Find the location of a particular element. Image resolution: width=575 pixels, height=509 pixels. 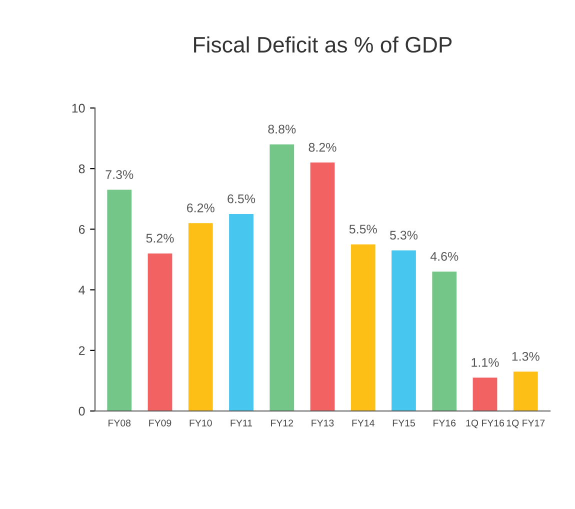

x-tick-label: FY10 is located at coordinates (201, 423).